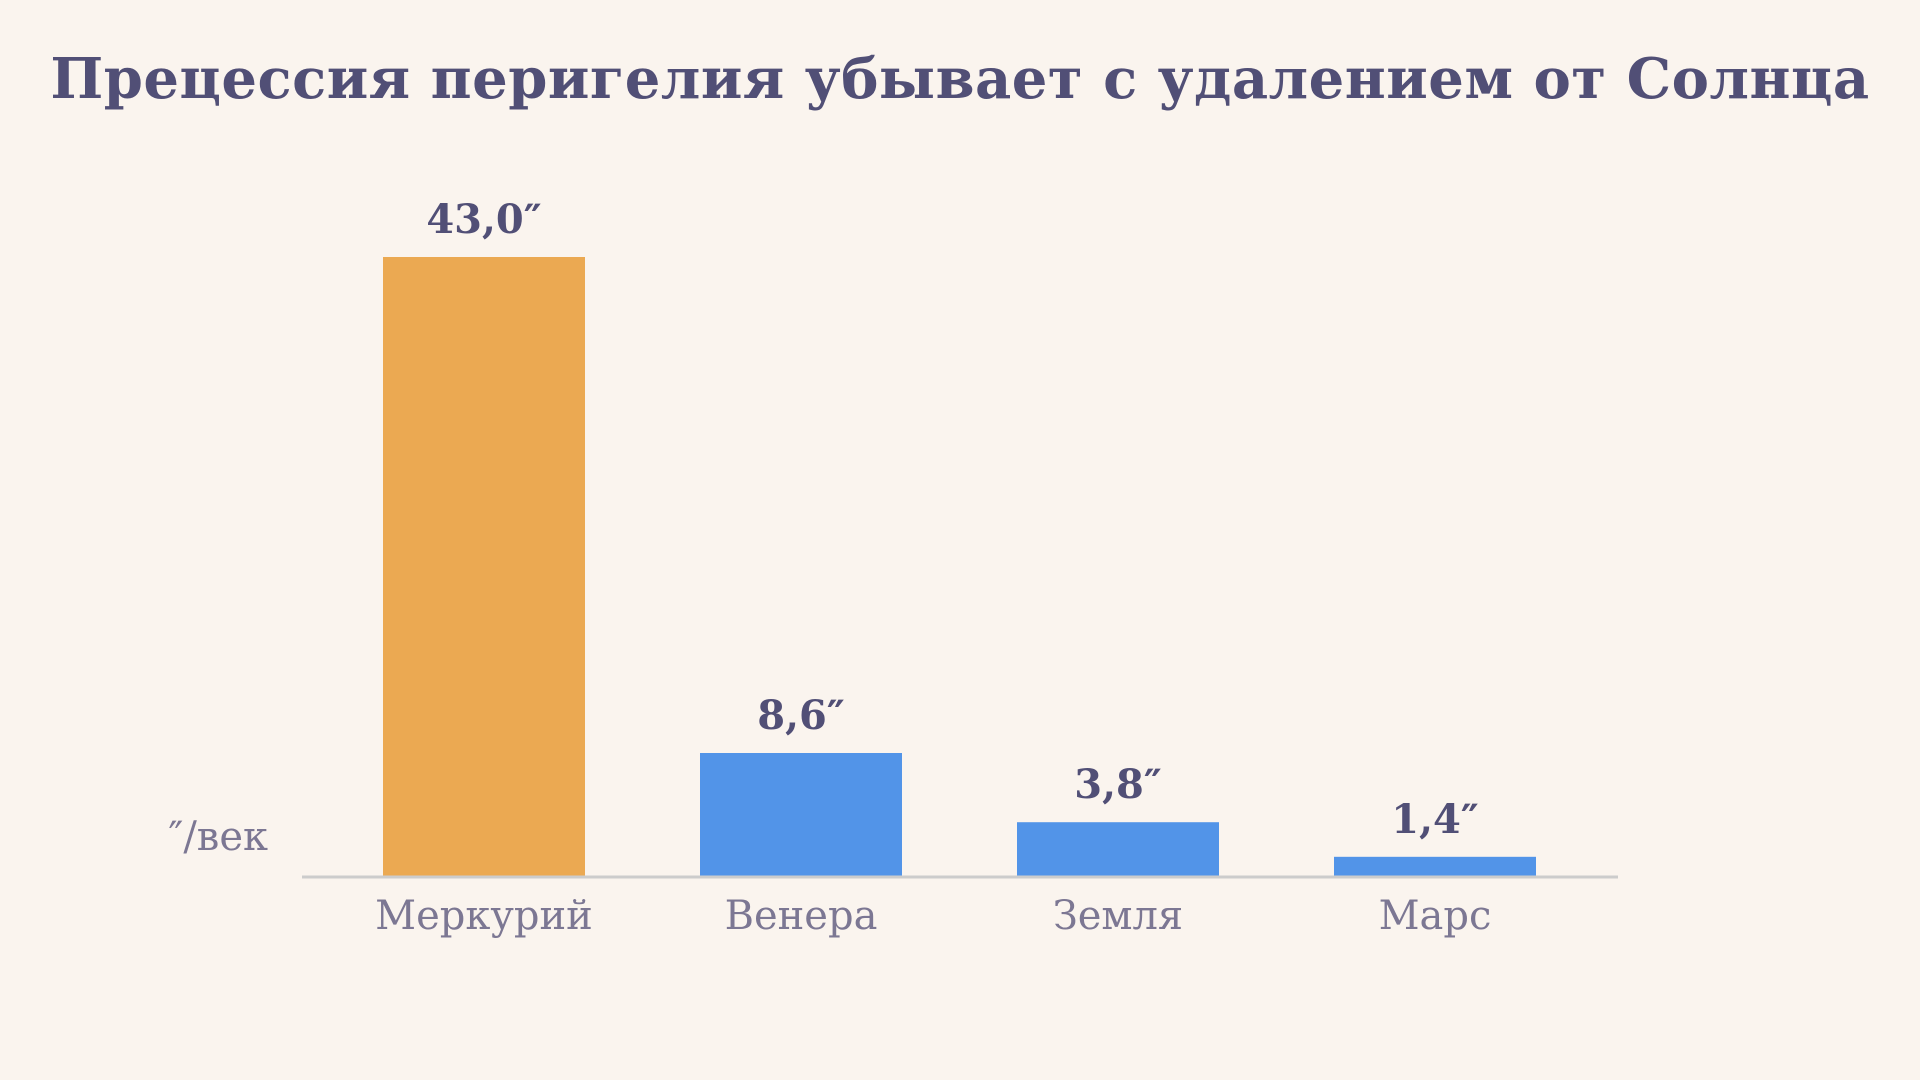  I want to click on bar-value-label: 3,8″, so click(1117, 784).